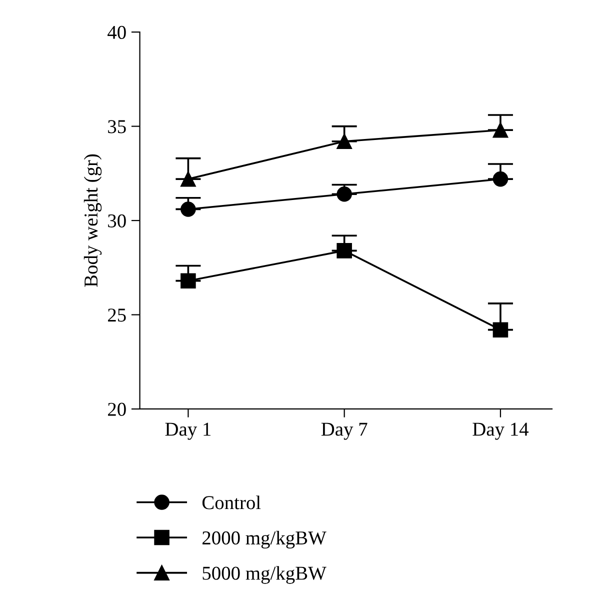 This screenshot has width=600, height=605. What do you see at coordinates (117, 127) in the screenshot?
I see `y-tick-label: 35` at bounding box center [117, 127].